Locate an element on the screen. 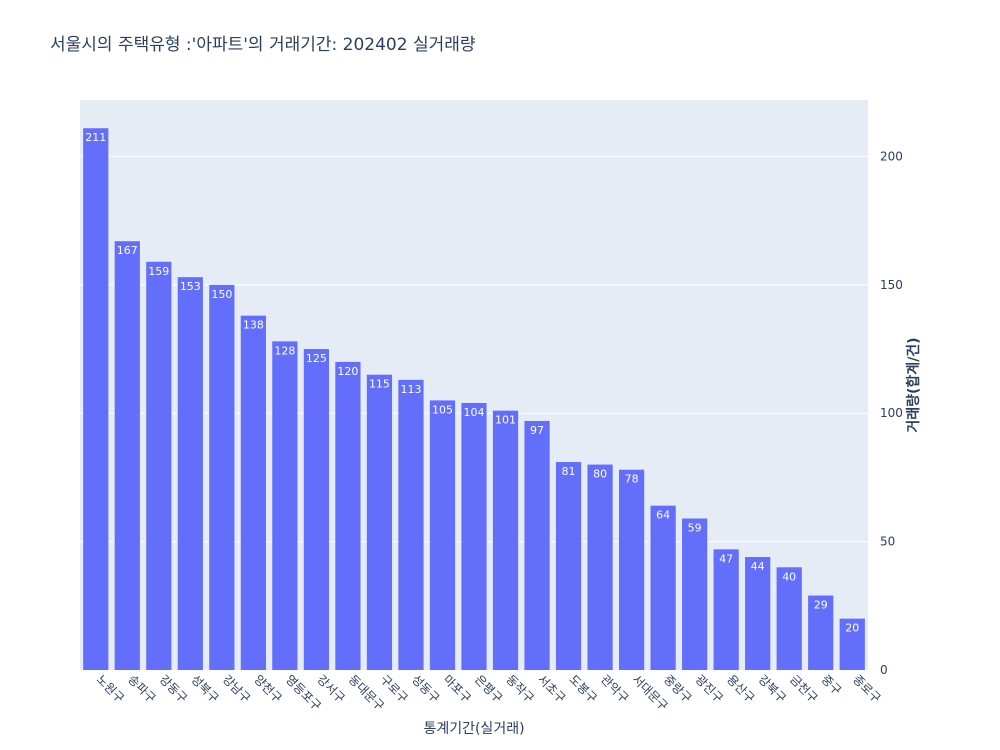 The width and height of the screenshot is (1000, 750). x-tick-label: 금천구 is located at coordinates (804, 689).